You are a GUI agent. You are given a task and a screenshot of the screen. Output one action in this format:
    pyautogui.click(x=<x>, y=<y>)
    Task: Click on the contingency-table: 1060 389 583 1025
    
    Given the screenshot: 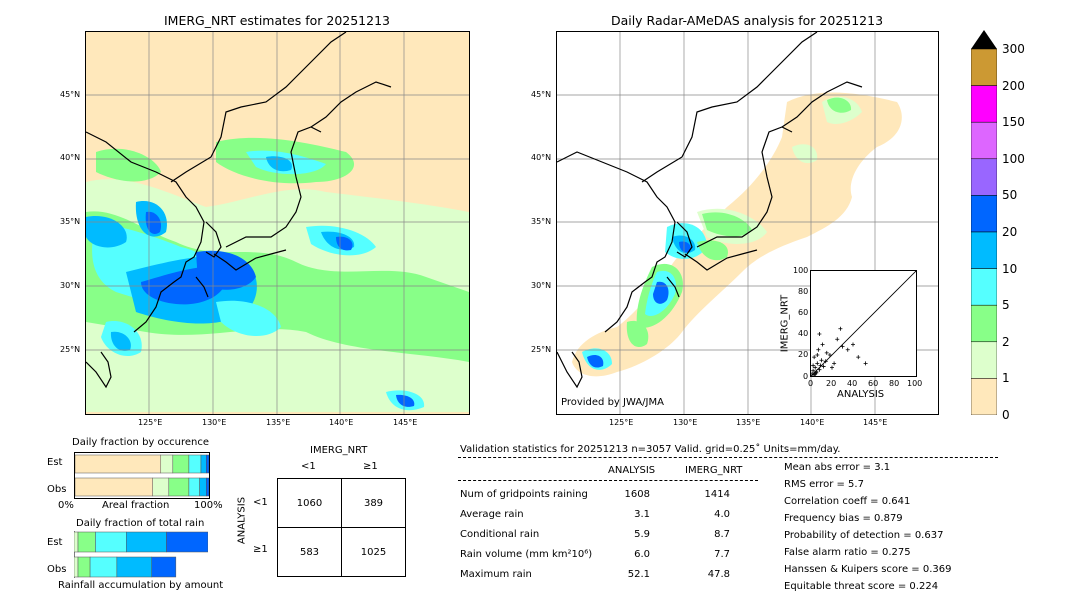 What is the action you would take?
    pyautogui.click(x=341, y=527)
    